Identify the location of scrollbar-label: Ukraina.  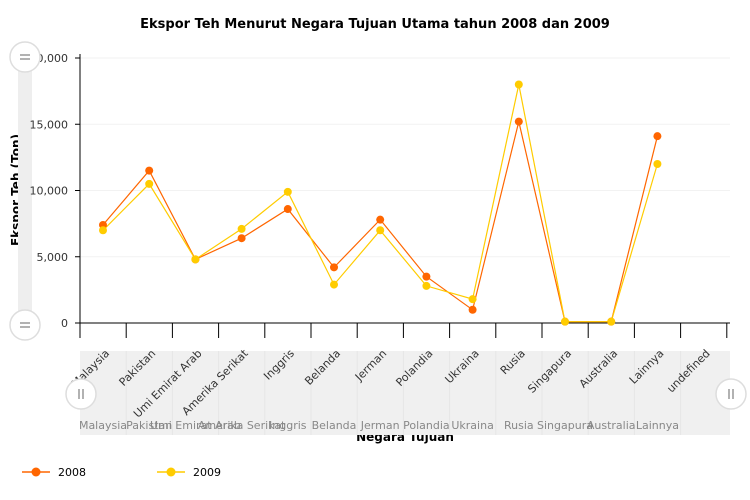
(472, 425).